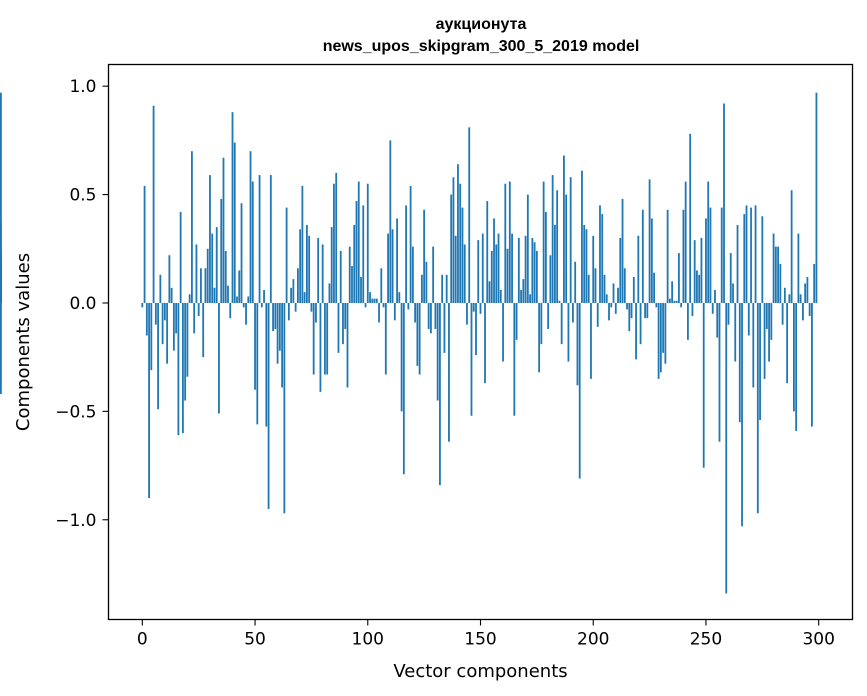 This screenshot has width=867, height=696. I want to click on x-tick-label-250: 250, so click(706, 640).